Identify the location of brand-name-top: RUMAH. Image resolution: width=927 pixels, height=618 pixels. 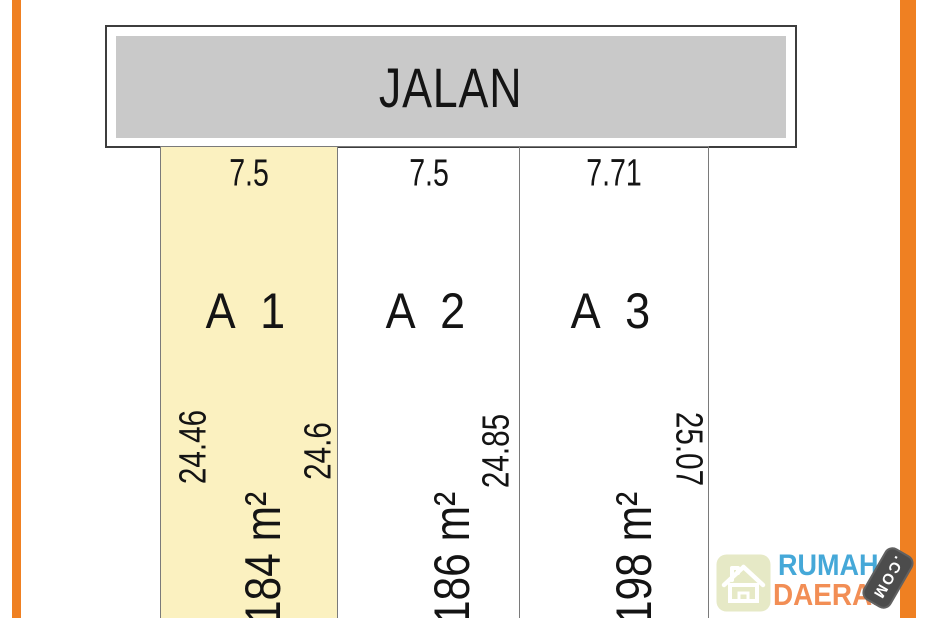
(828, 565).